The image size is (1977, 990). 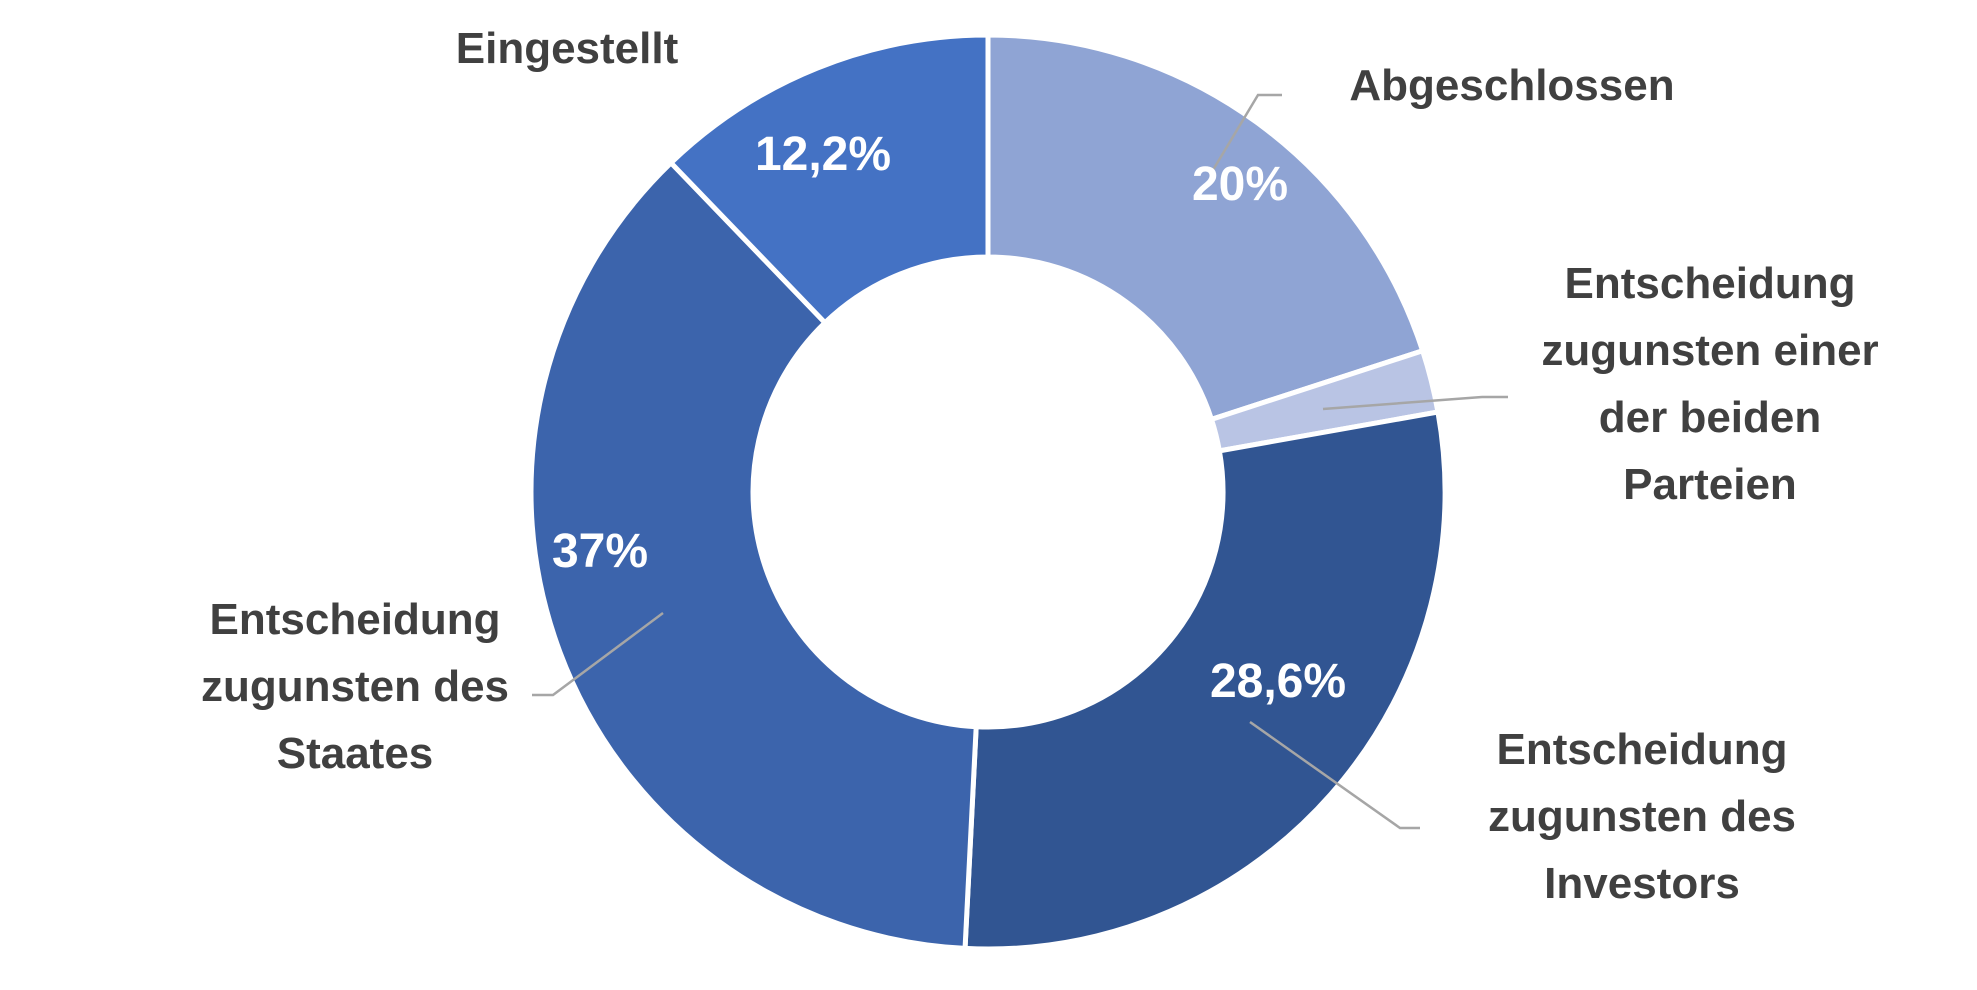 I want to click on category-label: Eingestellt, so click(x=567, y=48).